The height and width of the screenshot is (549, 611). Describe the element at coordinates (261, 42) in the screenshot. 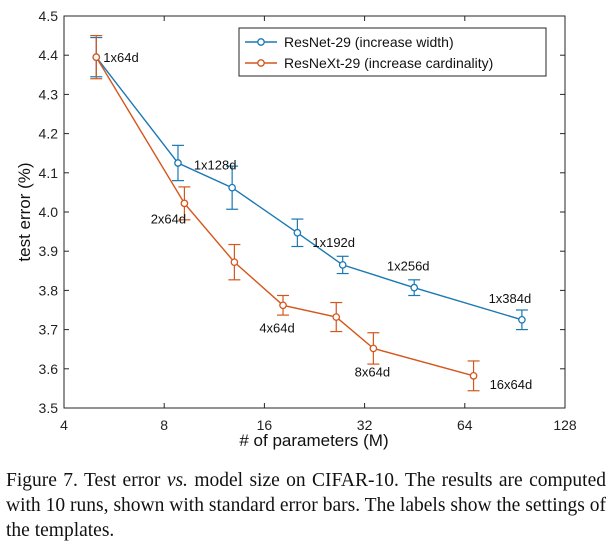

I see `legend-marker-resnet` at that location.